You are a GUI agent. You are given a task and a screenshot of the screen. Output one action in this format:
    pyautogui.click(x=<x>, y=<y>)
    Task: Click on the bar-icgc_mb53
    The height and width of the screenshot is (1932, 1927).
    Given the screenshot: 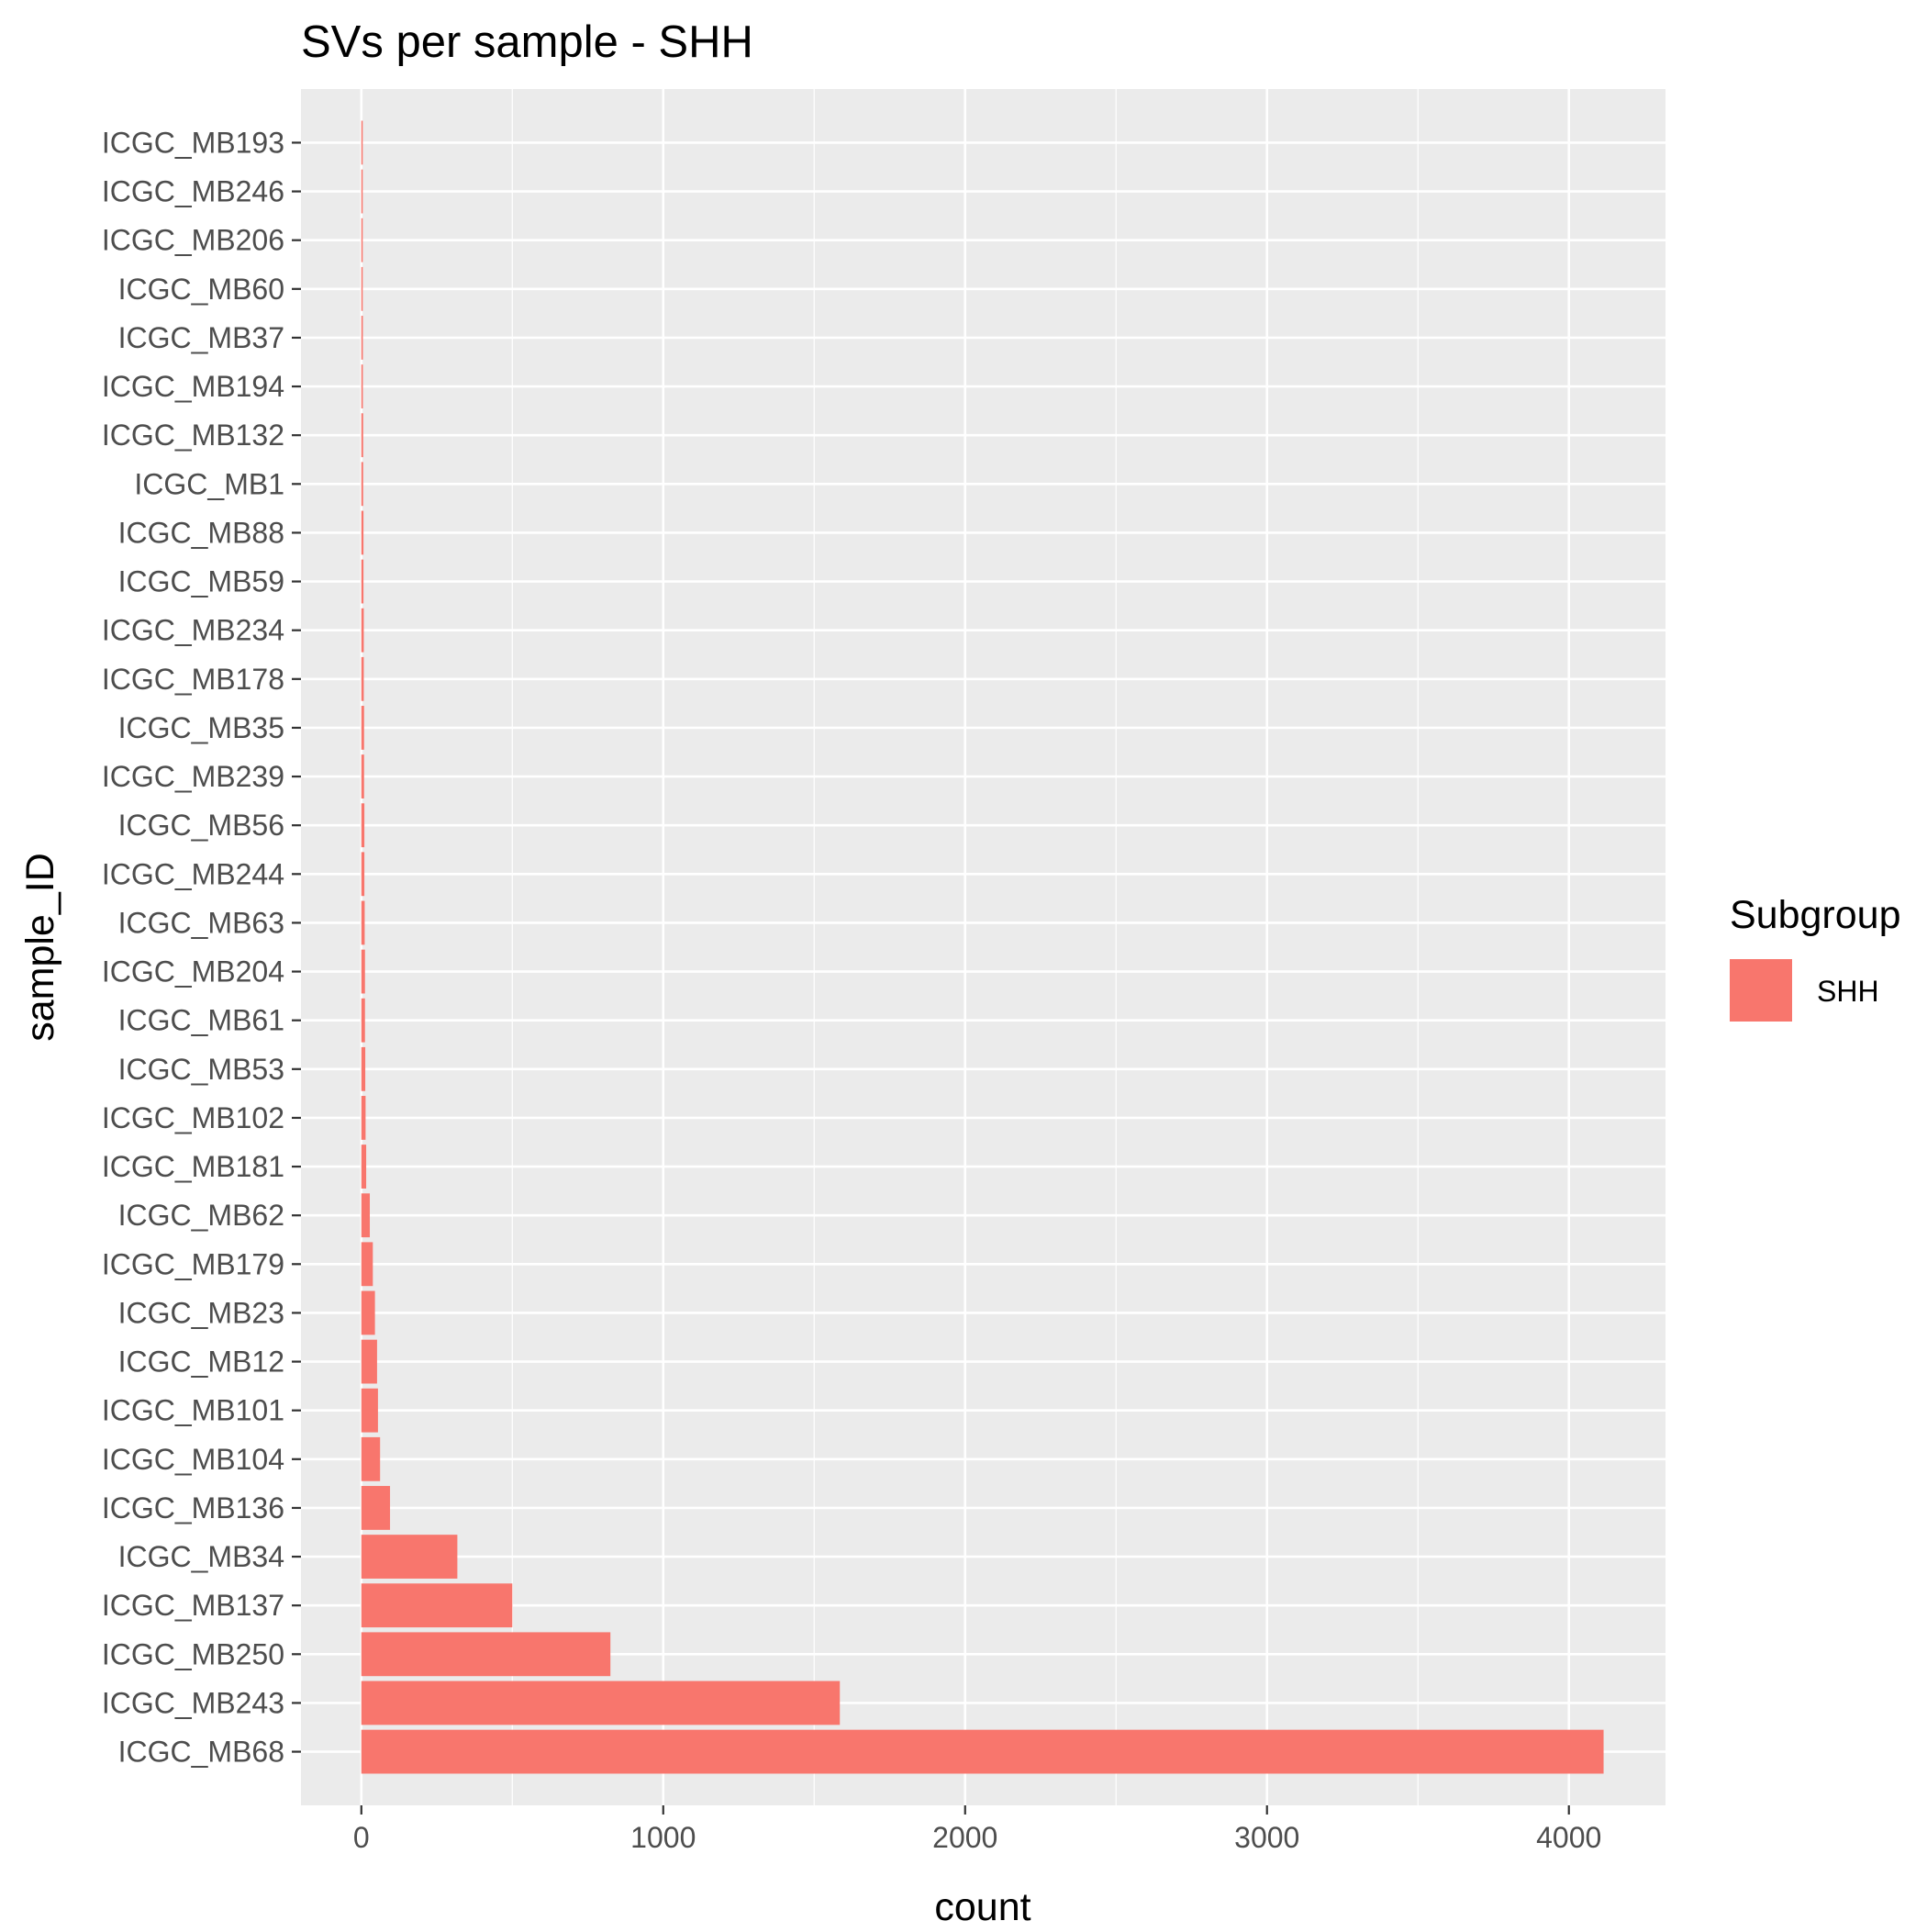 What is the action you would take?
    pyautogui.click(x=363, y=1068)
    